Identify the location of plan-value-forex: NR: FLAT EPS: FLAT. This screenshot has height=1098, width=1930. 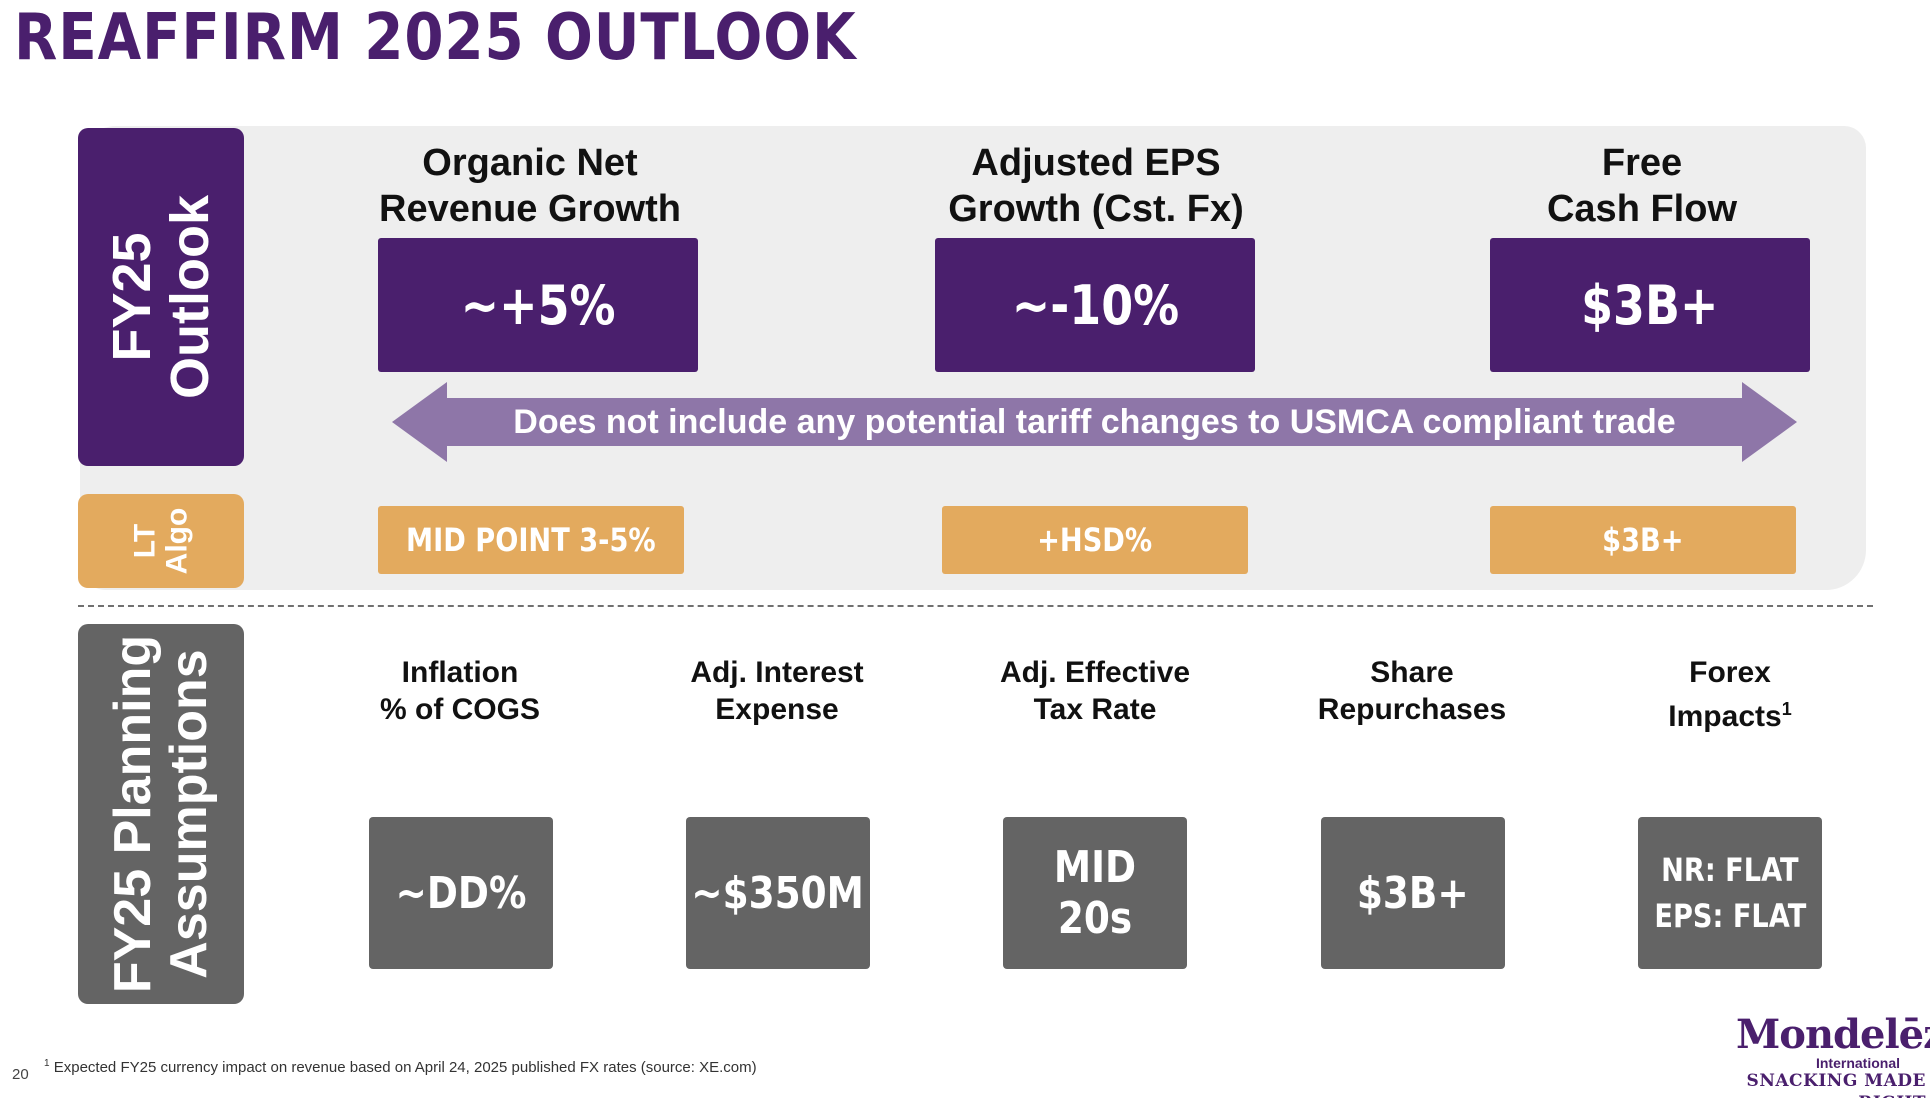
(1730, 893).